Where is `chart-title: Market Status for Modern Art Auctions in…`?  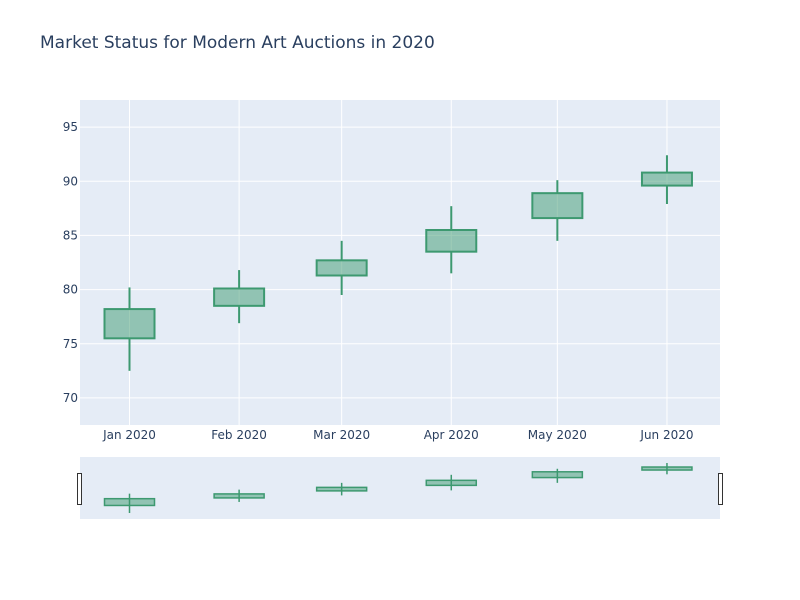
chart-title: Market Status for Modern Art Auctions in… is located at coordinates (237, 43).